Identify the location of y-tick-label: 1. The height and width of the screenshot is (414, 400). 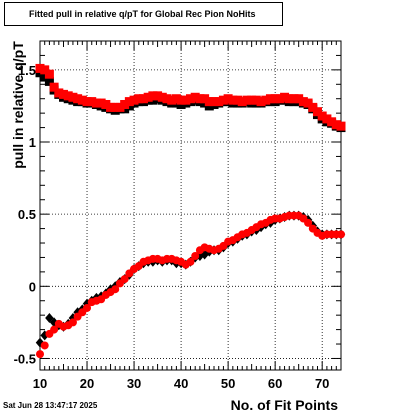
(32, 142).